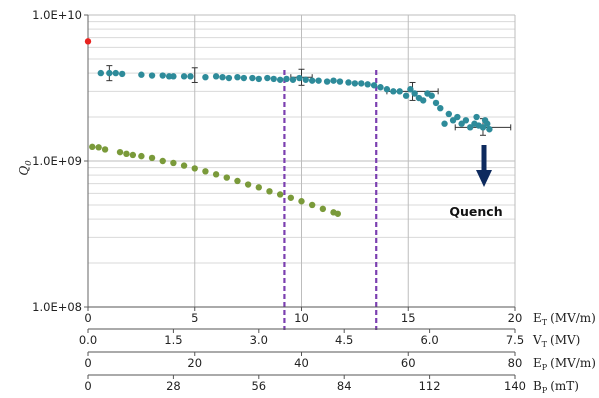  I want to click on y-axis-ticks: 1.0E+08 1.0E+09 1.0E+10, so click(60, 161).